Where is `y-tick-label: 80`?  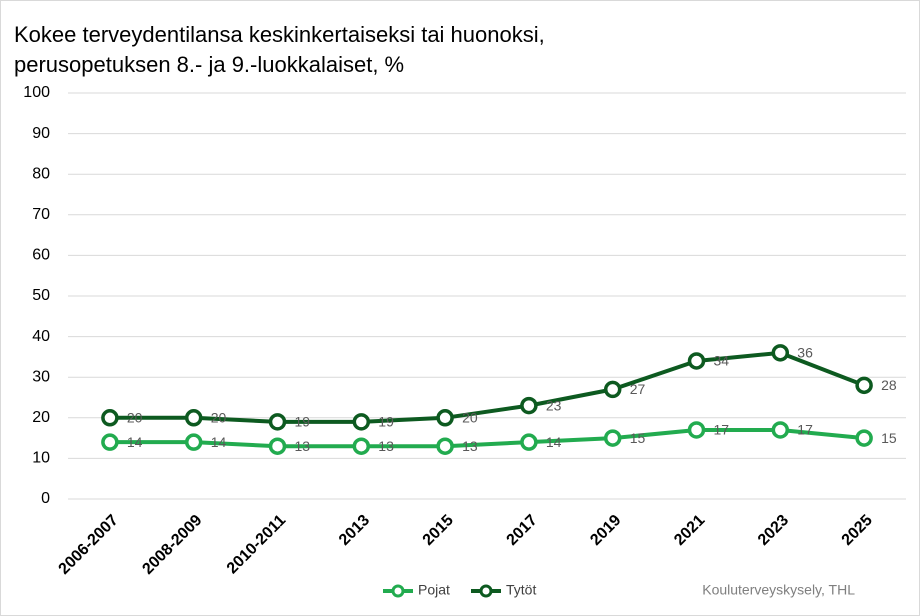 y-tick-label: 80 is located at coordinates (41, 173).